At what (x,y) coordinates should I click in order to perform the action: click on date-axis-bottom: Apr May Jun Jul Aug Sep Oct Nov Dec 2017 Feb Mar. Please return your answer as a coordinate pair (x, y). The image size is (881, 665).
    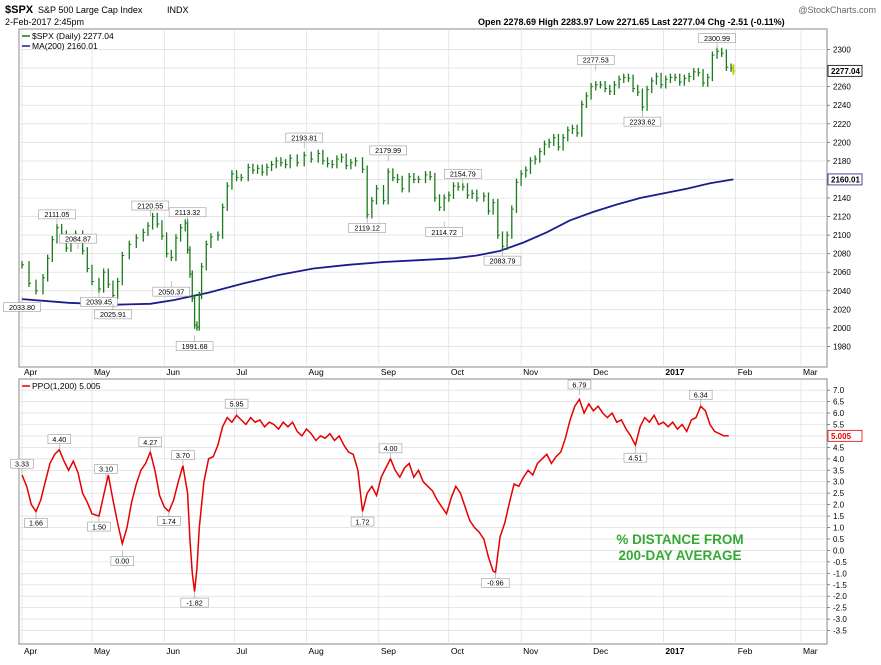
    Looking at the image, I should click on (421, 651).